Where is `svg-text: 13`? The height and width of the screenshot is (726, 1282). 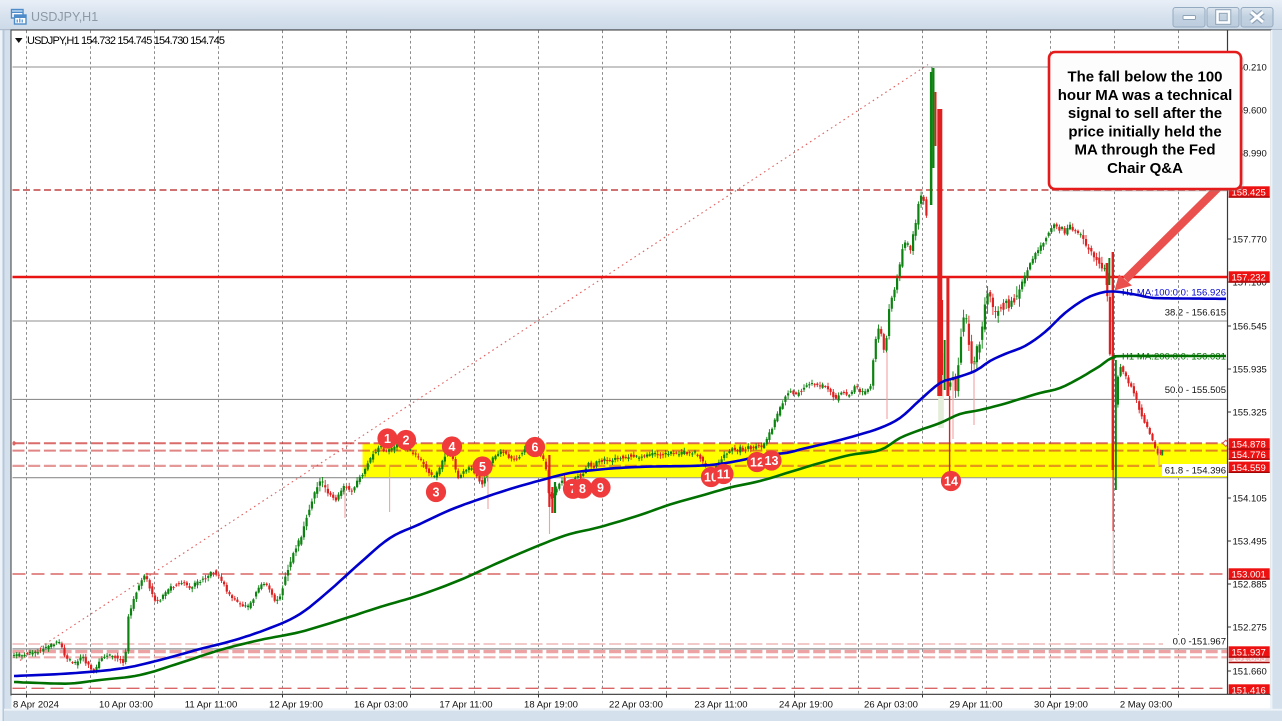
svg-text: 13 is located at coordinates (772, 461).